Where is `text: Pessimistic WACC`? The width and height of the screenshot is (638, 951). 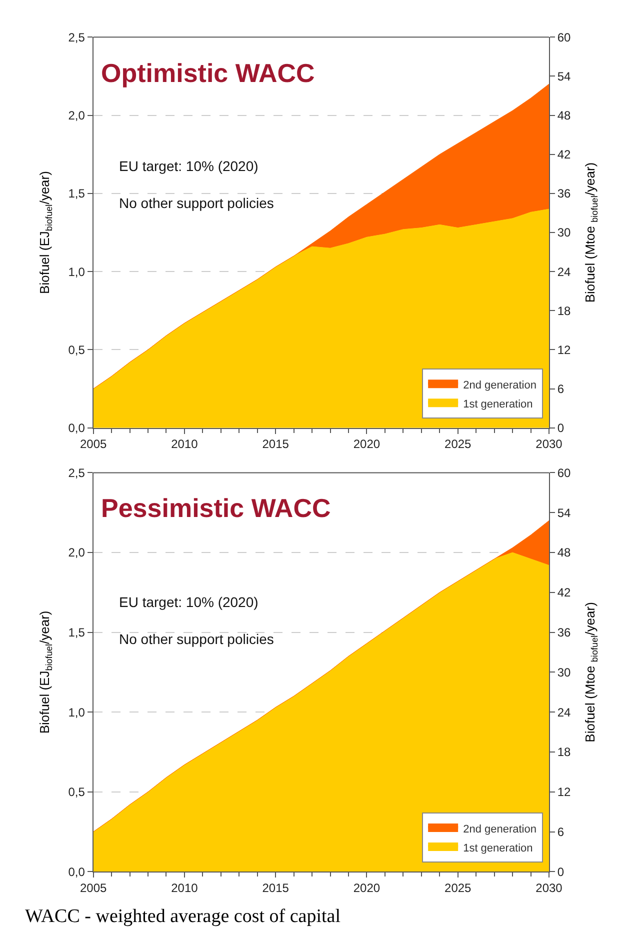
text: Pessimistic WACC is located at coordinates (216, 508).